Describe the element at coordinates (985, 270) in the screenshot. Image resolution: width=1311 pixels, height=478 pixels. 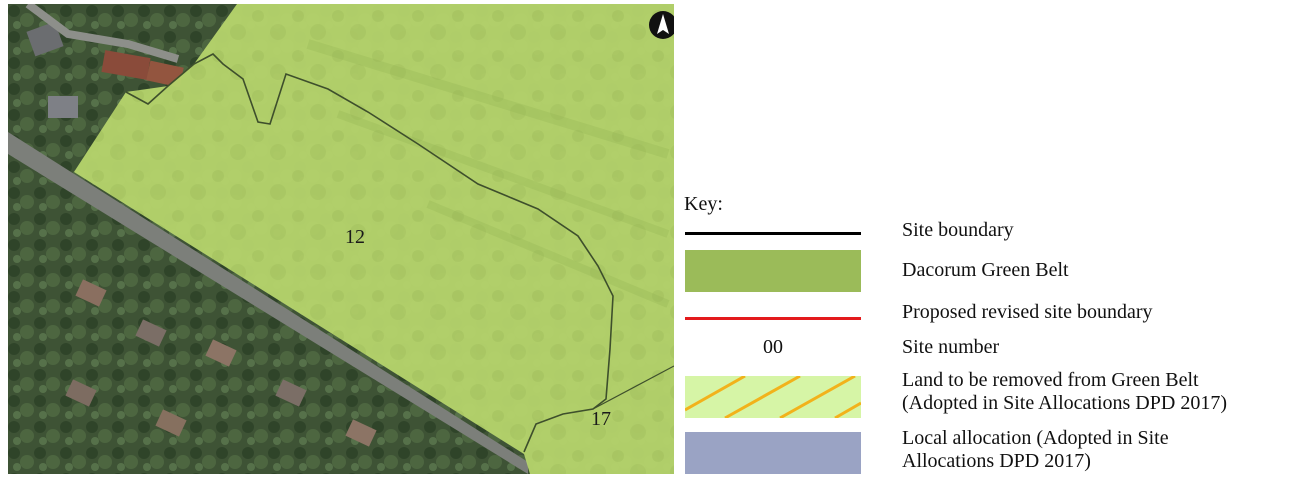
I see `legend-label-green-belt: Dacorum Green Belt` at that location.